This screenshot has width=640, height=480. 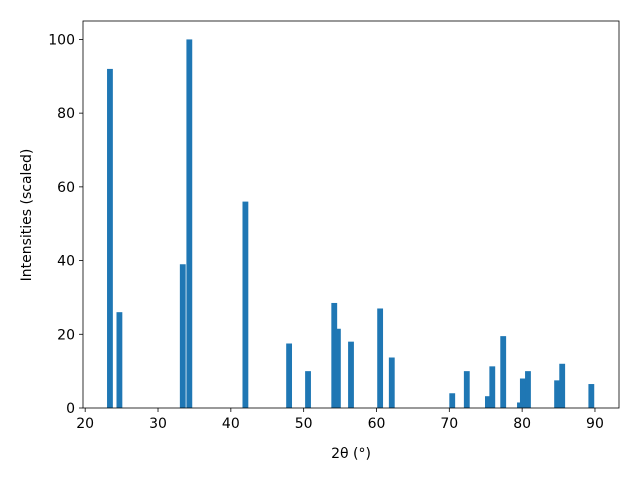 What do you see at coordinates (66, 114) in the screenshot?
I see `y-tick-label: 80` at bounding box center [66, 114].